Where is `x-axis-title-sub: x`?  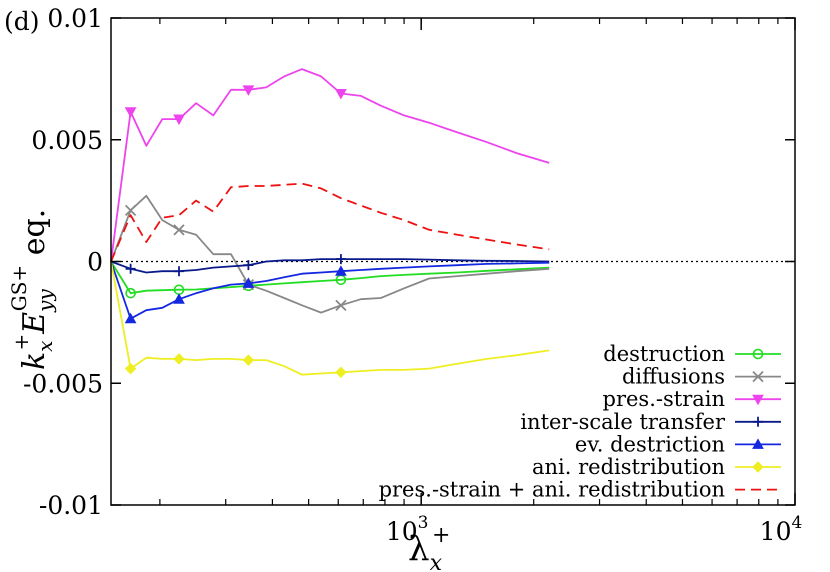
x-axis-title-sub: x is located at coordinates (436, 561).